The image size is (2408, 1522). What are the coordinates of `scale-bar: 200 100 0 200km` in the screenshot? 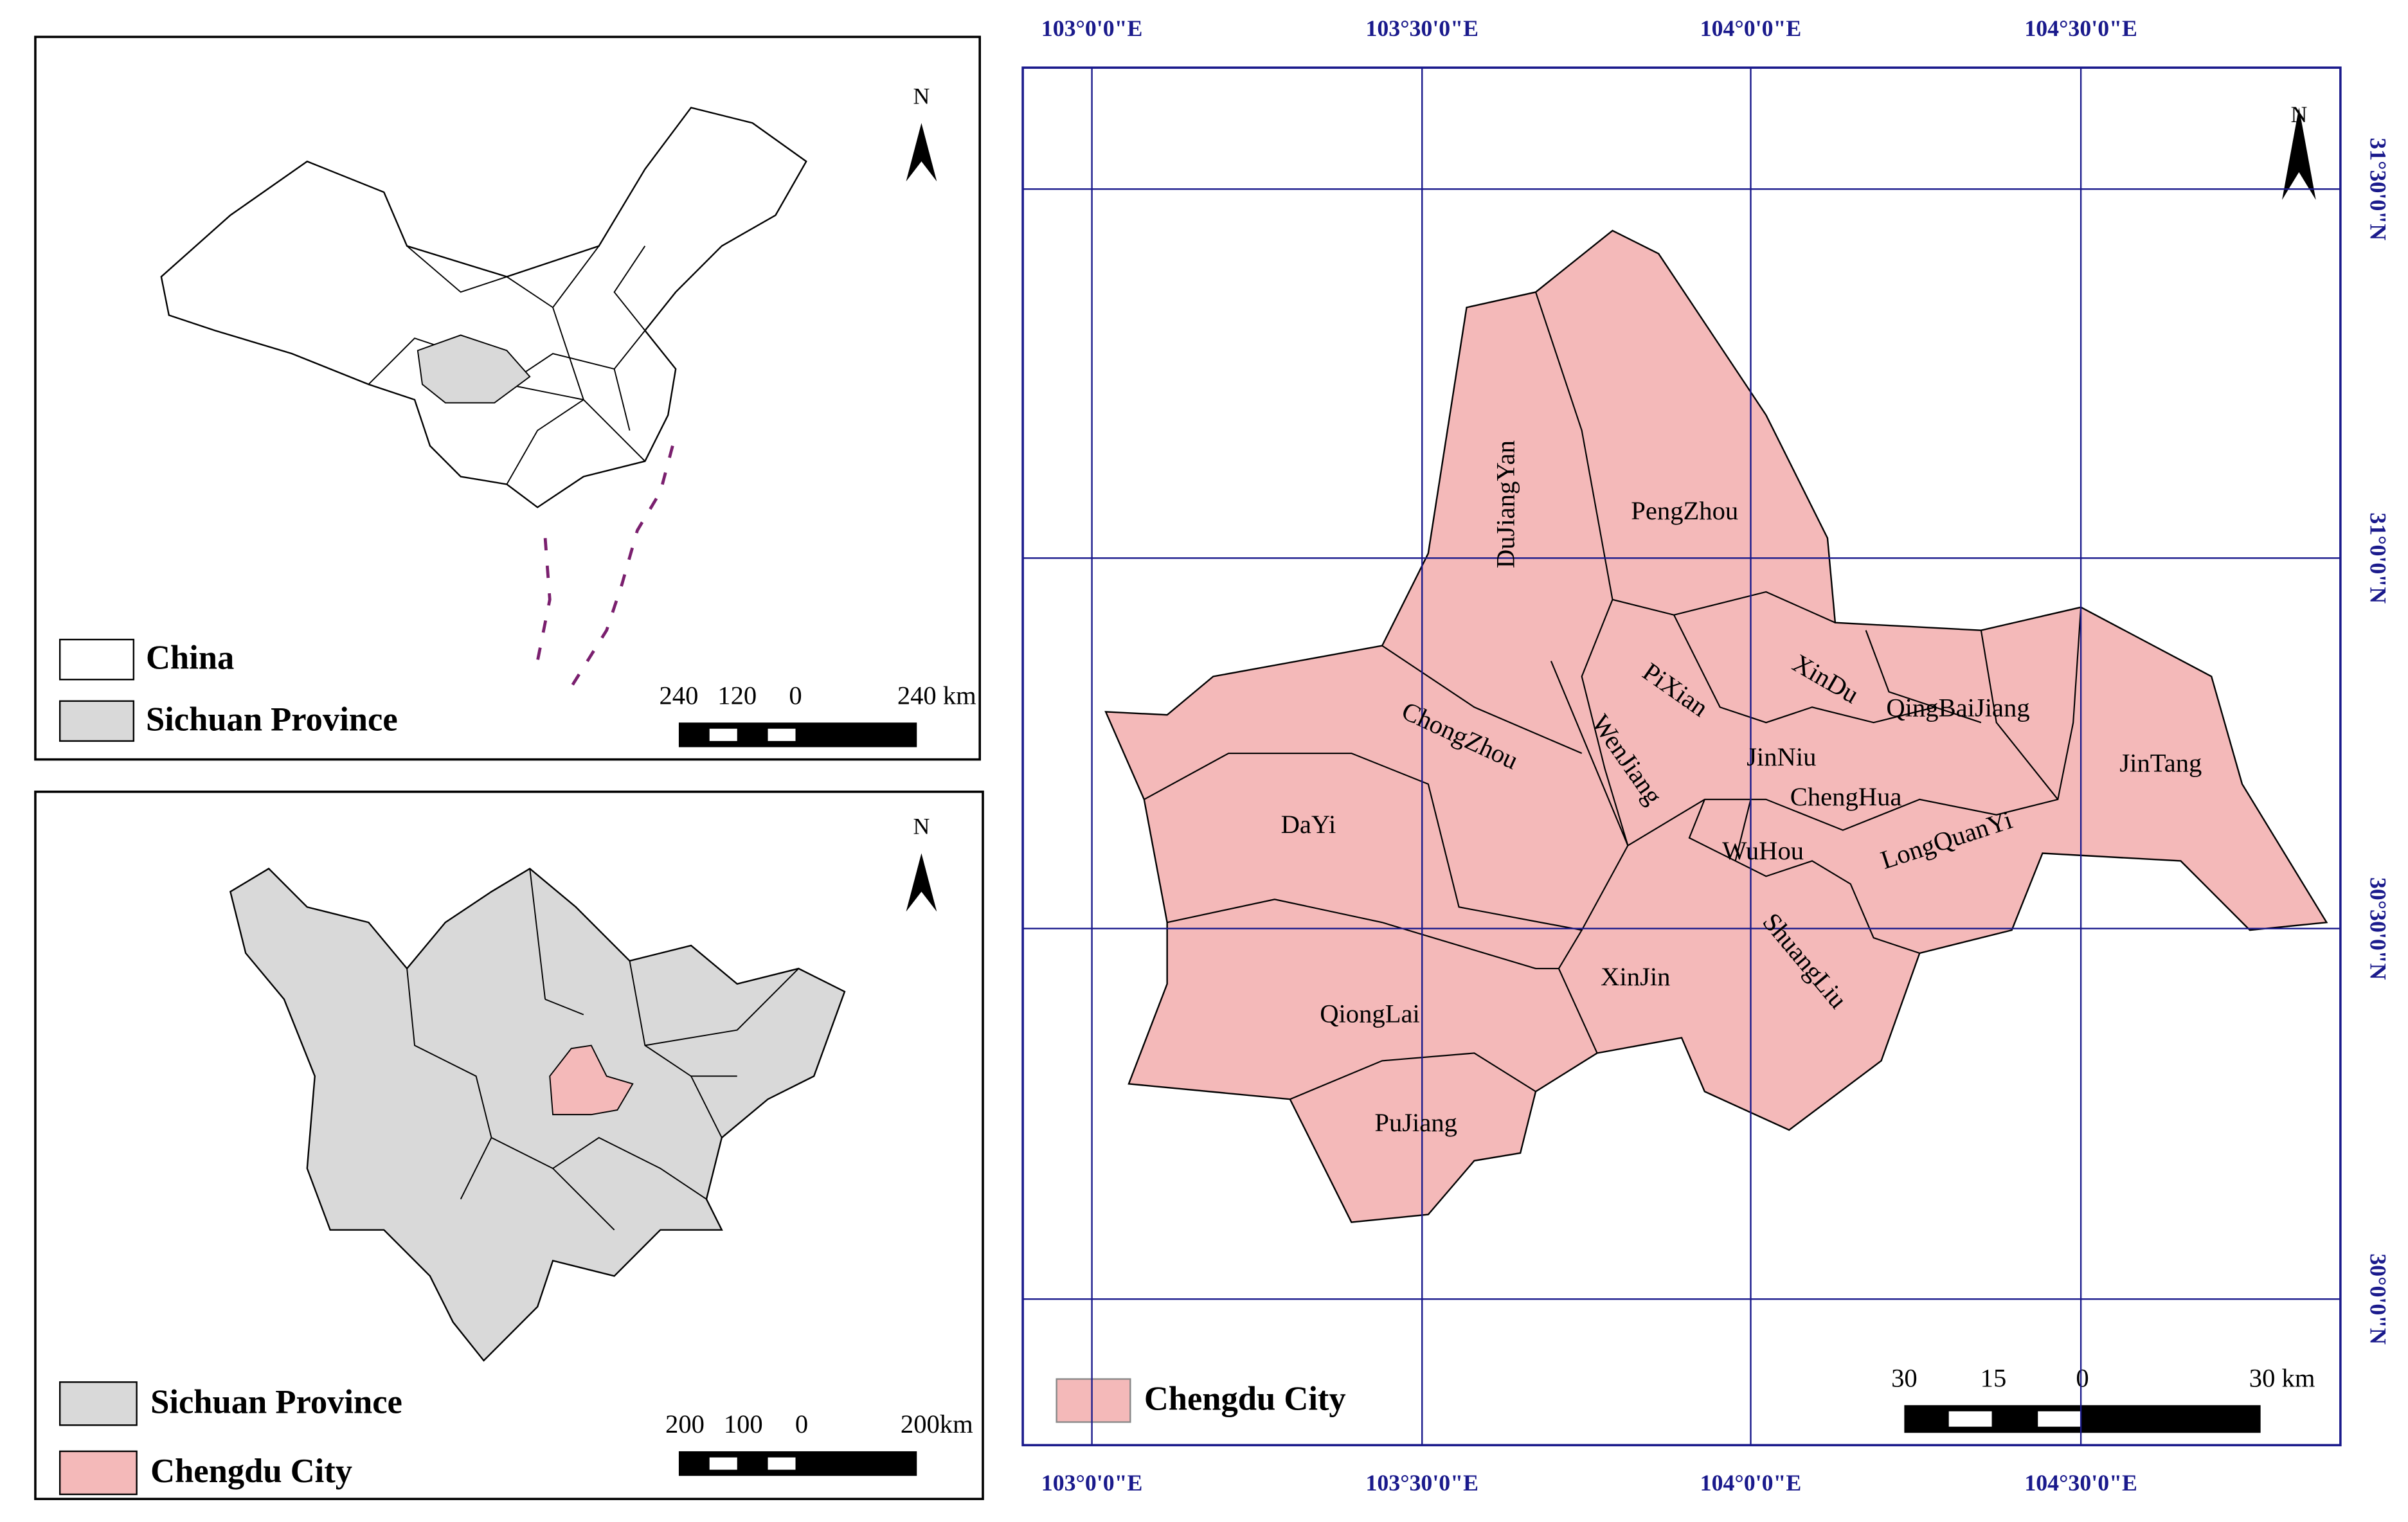 It's located at (819, 1443).